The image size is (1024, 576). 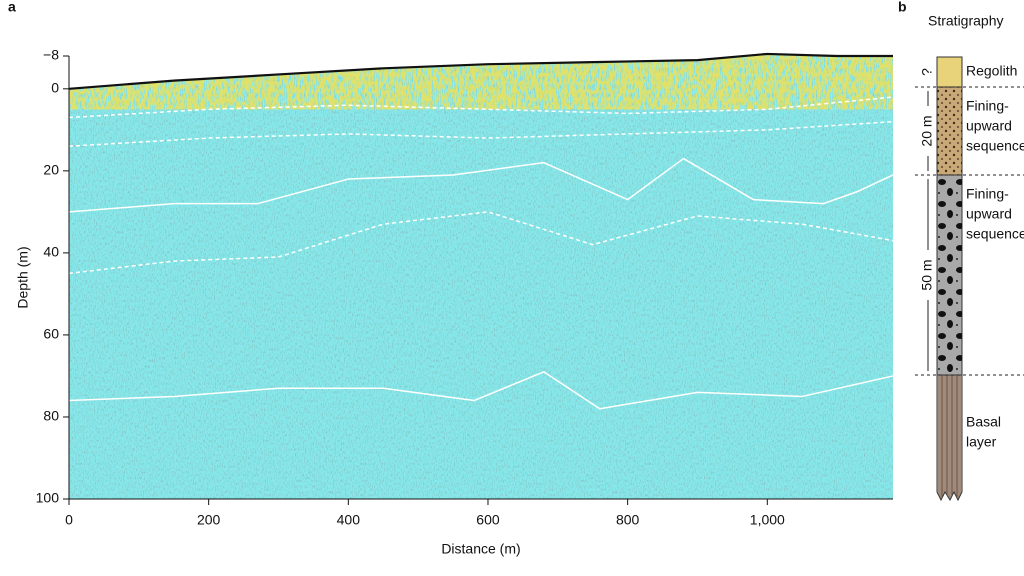 I want to click on x-tick-label: 1,000, so click(x=767, y=520).